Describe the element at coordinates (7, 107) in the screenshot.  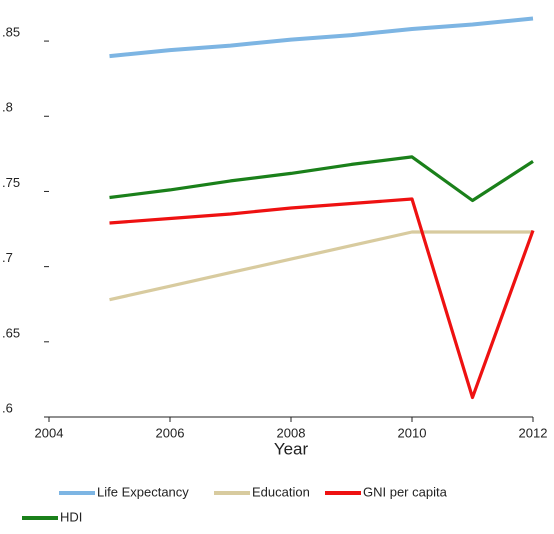
I see `y-tick-label: .8` at that location.